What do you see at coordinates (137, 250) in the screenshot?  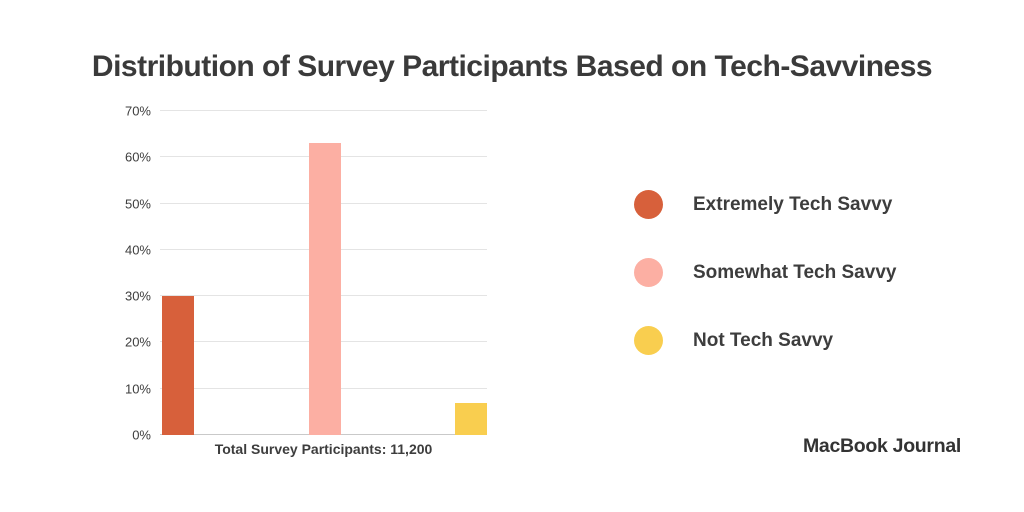 I see `y-axis-tick-label: 40%` at bounding box center [137, 250].